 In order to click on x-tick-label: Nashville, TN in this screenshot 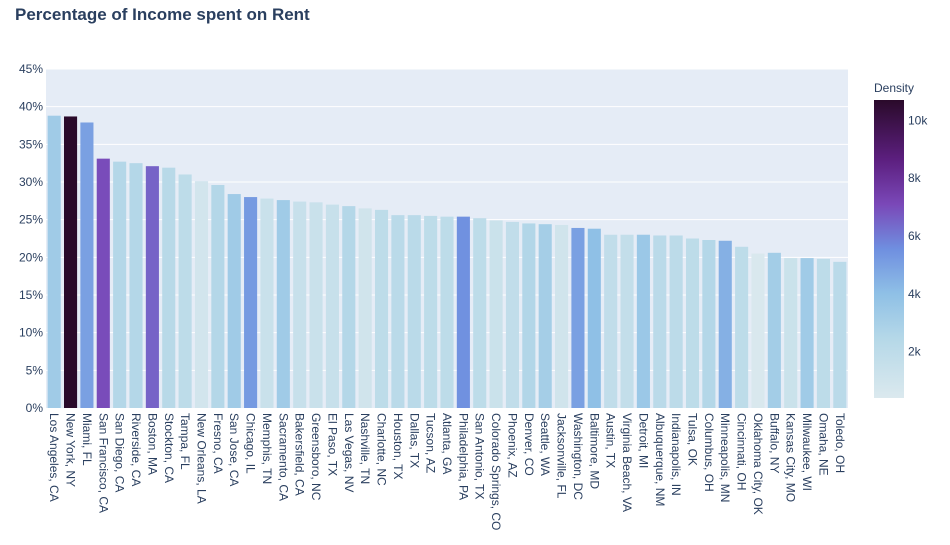, I will do `click(365, 448)`.